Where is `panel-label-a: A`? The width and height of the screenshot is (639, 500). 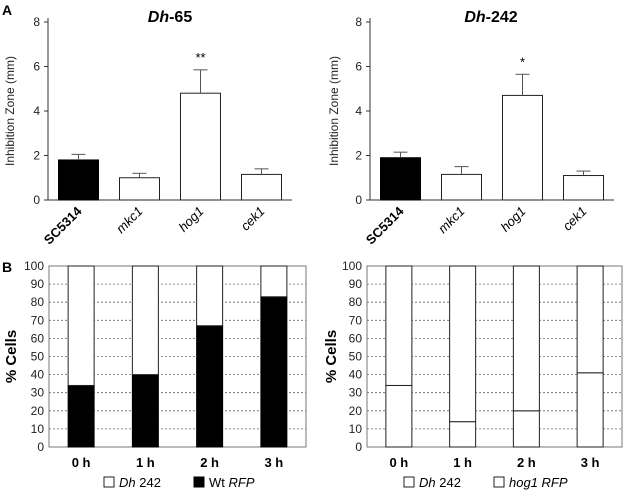 panel-label-a: A is located at coordinates (7, 10).